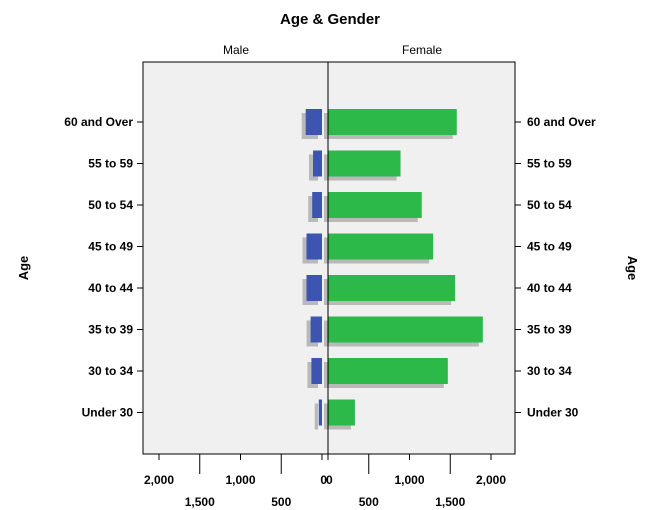 Image resolution: width=654 pixels, height=510 pixels. What do you see at coordinates (409, 480) in the screenshot?
I see `female-x-tick-label: 1,000` at bounding box center [409, 480].